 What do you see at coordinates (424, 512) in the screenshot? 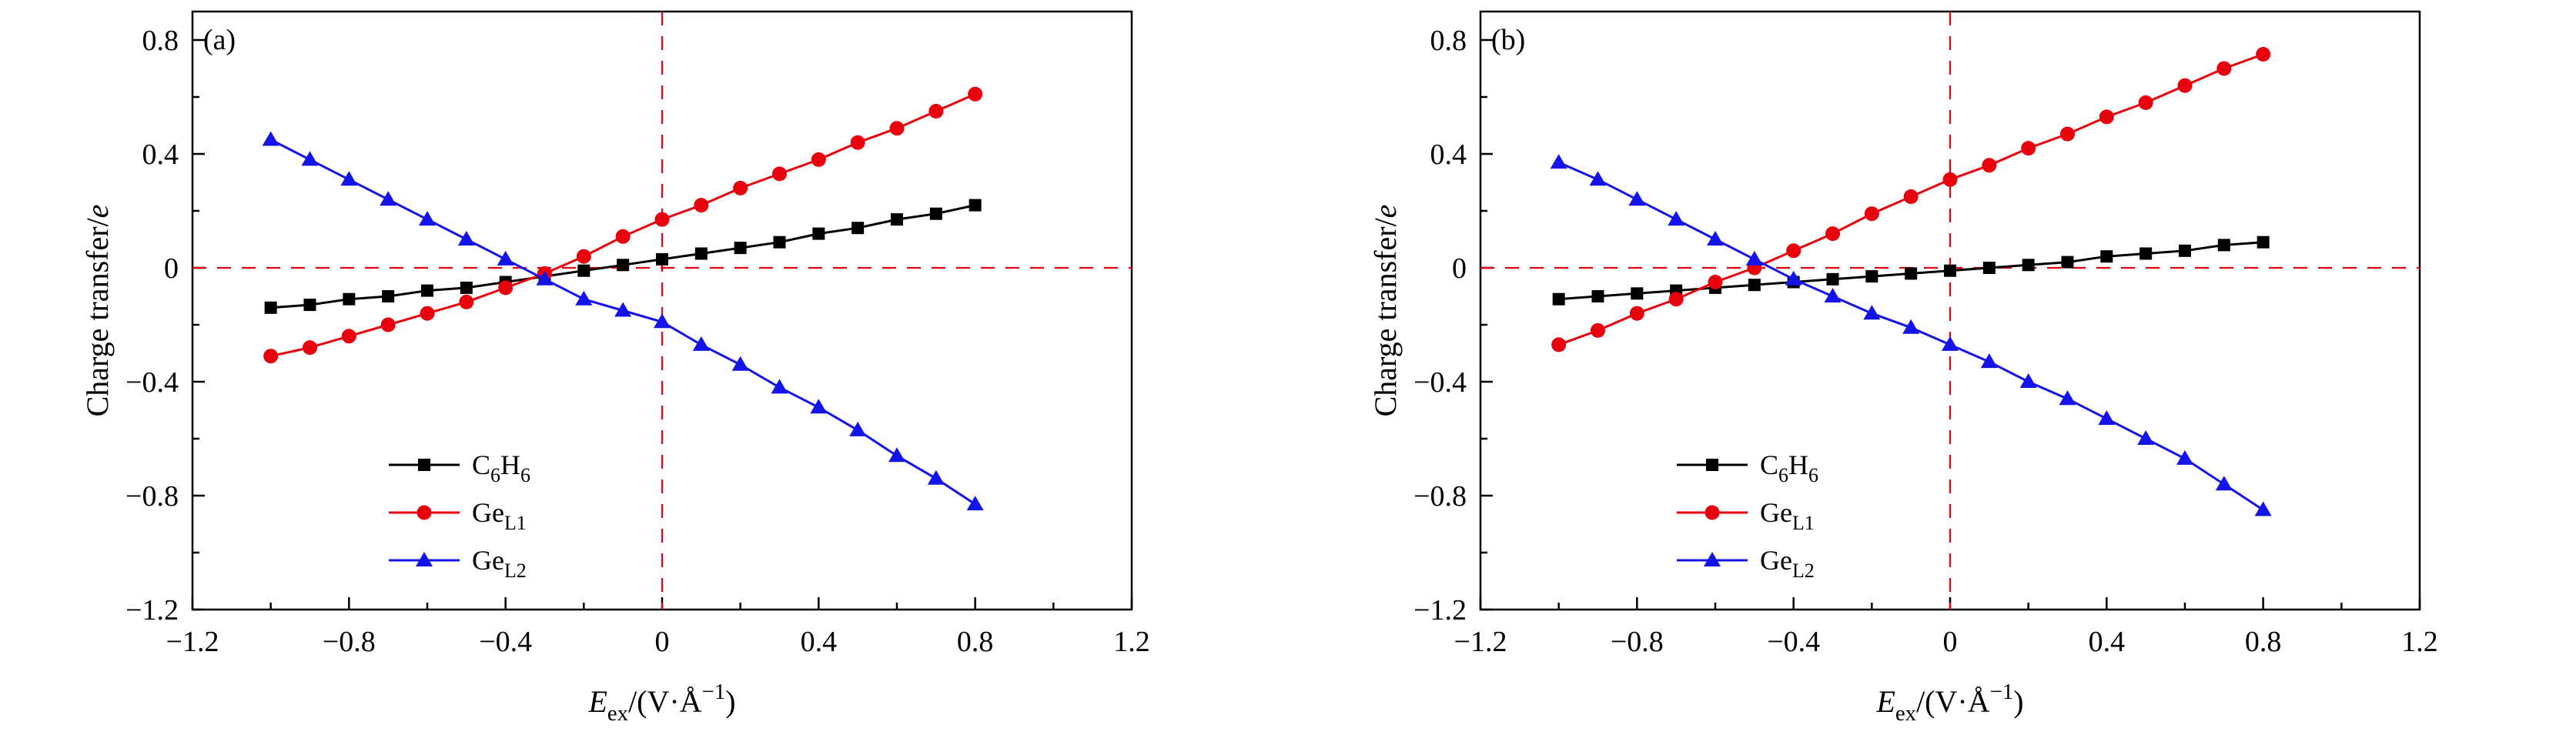
I see `legend-marker-GeL1` at bounding box center [424, 512].